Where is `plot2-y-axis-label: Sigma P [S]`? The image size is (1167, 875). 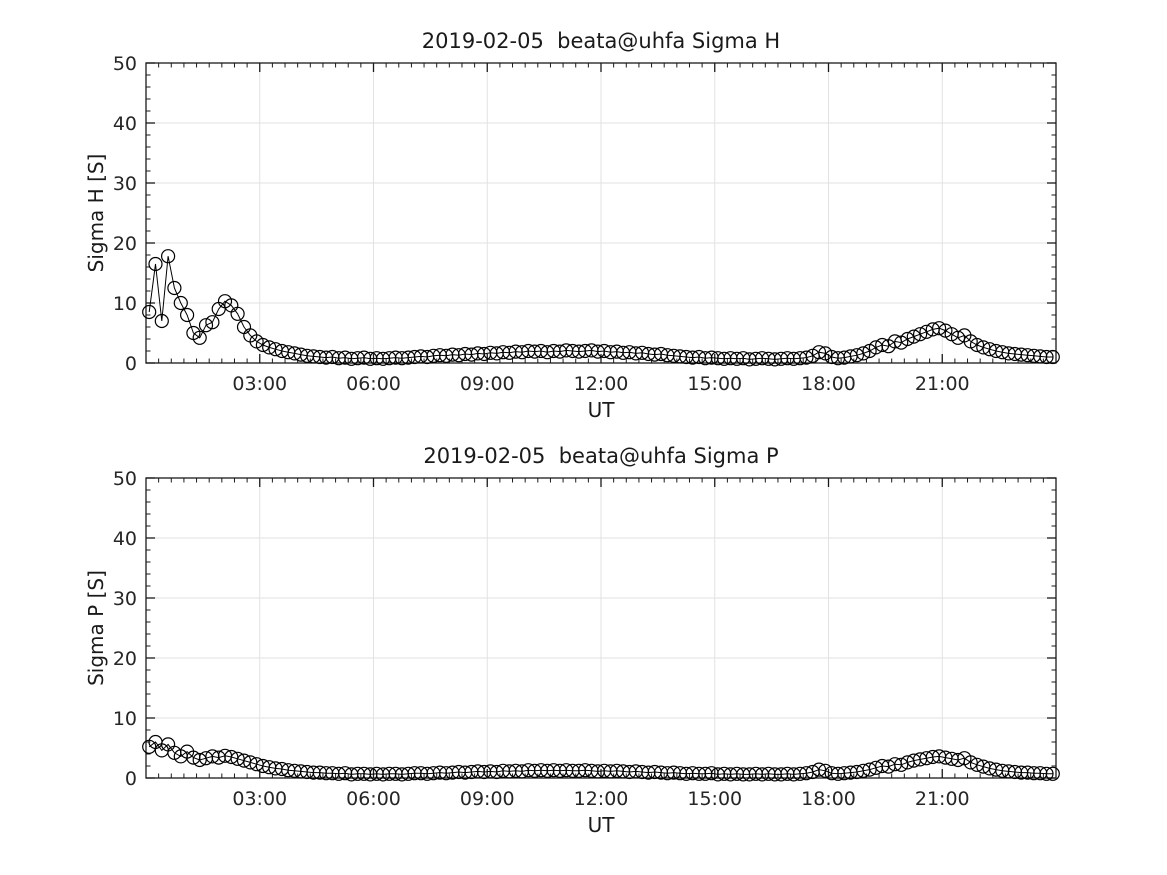 plot2-y-axis-label: Sigma P [S] is located at coordinates (96, 628).